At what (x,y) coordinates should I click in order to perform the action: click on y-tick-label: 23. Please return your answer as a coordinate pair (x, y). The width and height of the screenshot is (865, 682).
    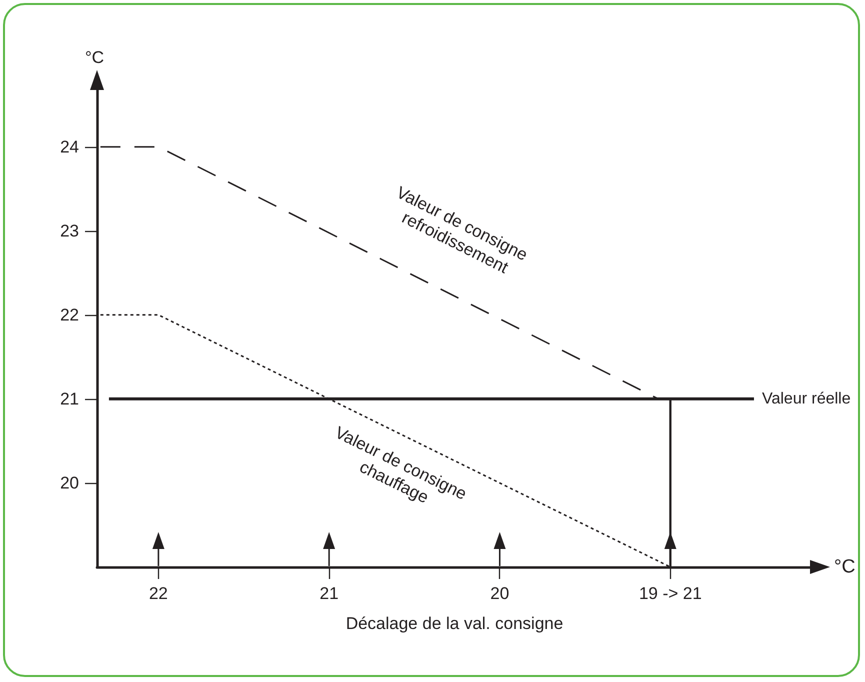
    Looking at the image, I should click on (69, 230).